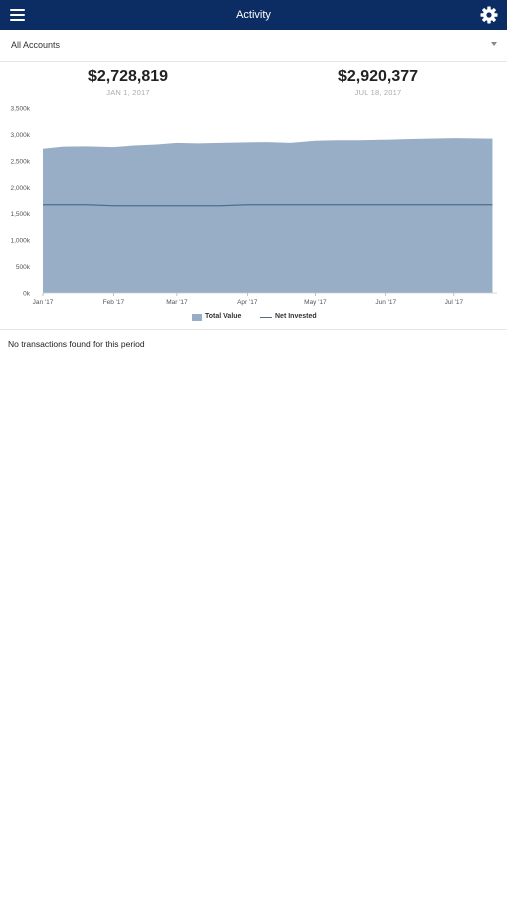 This screenshot has width=507, height=900. What do you see at coordinates (20, 109) in the screenshot?
I see `y-tick-label: 3,500k` at bounding box center [20, 109].